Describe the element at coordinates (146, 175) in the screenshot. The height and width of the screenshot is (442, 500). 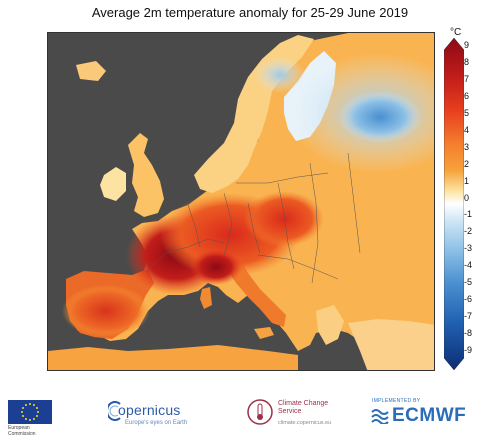
I see `land-britain` at that location.